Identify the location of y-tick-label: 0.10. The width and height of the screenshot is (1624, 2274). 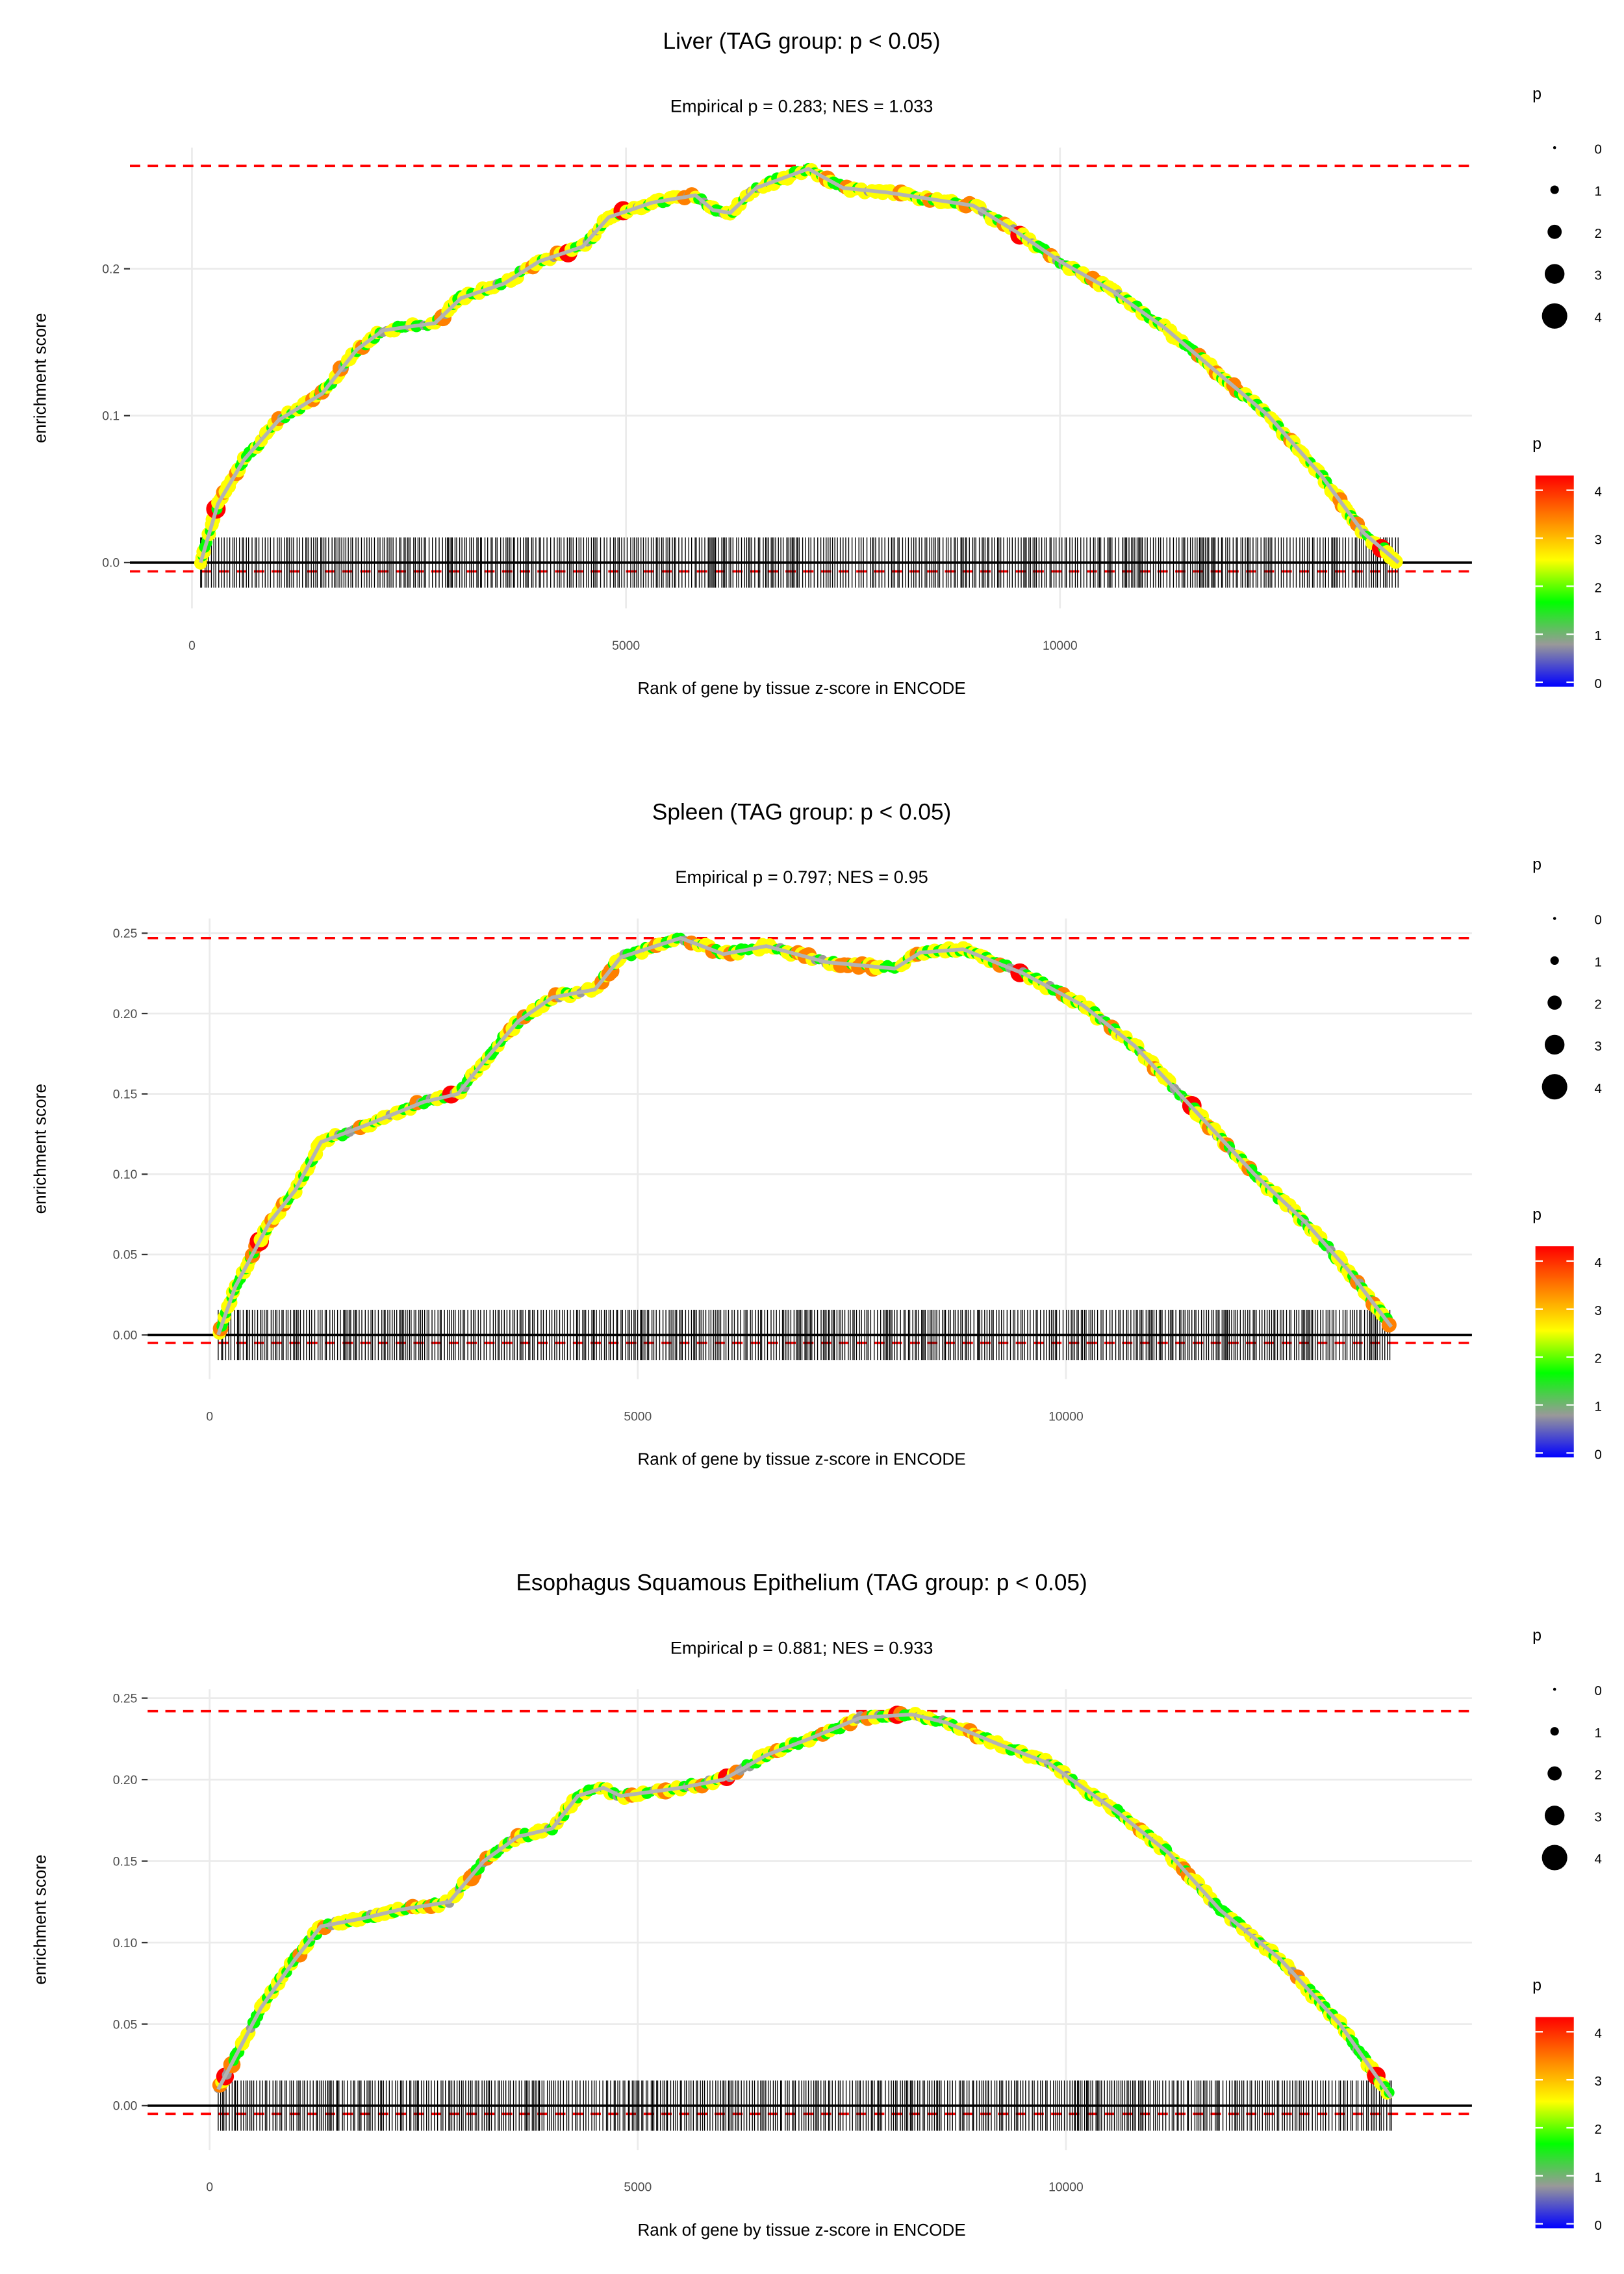
(125, 1175).